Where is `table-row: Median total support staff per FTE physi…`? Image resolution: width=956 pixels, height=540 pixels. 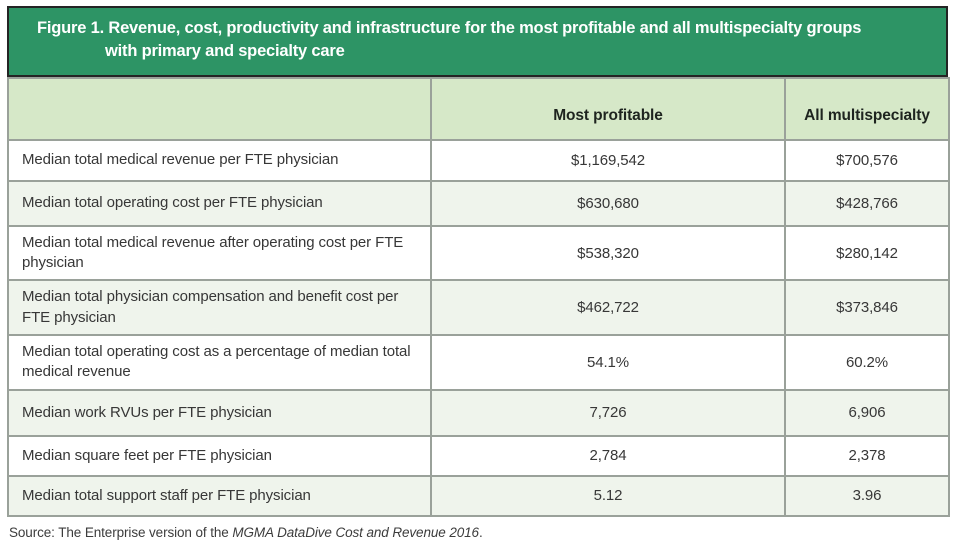
table-row: Median total support staff per FTE physi… is located at coordinates (478, 495).